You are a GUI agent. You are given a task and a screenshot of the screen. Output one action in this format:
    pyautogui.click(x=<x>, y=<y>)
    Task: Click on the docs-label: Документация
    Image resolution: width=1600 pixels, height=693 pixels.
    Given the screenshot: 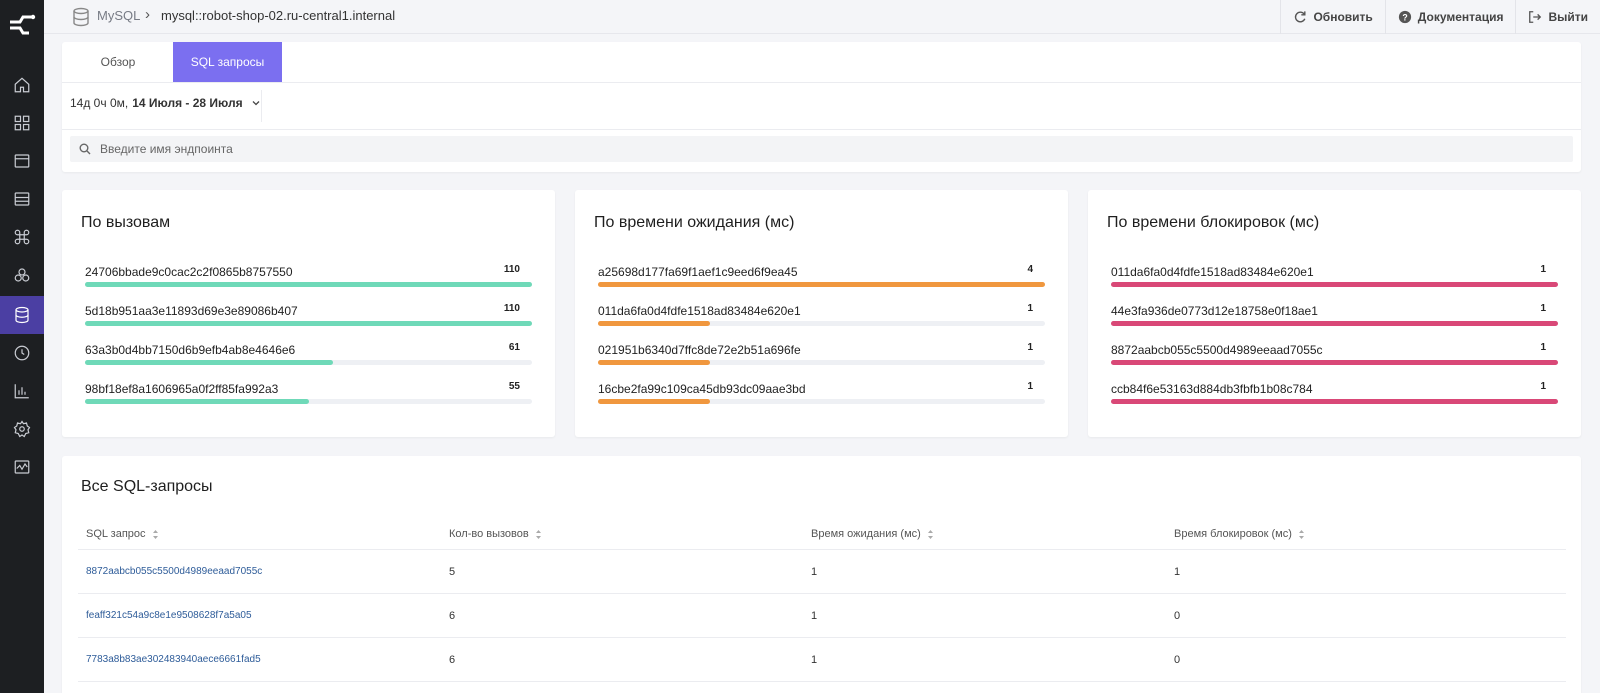 What is the action you would take?
    pyautogui.click(x=1460, y=17)
    